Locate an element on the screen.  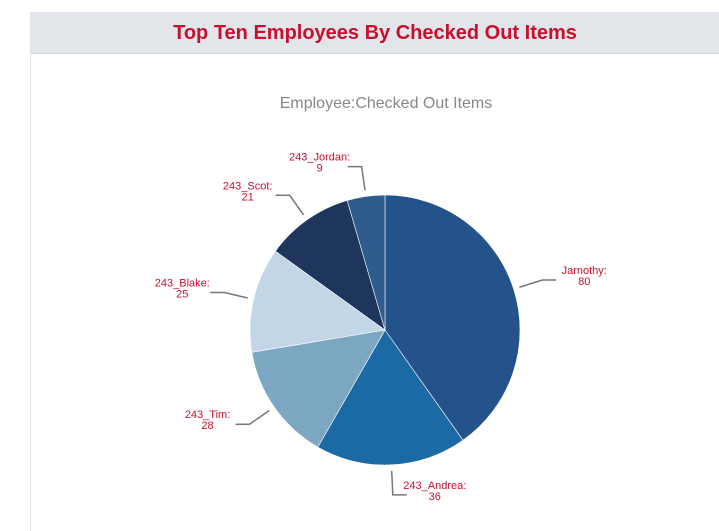
slice-label: 243_Andrea: is located at coordinates (434, 486).